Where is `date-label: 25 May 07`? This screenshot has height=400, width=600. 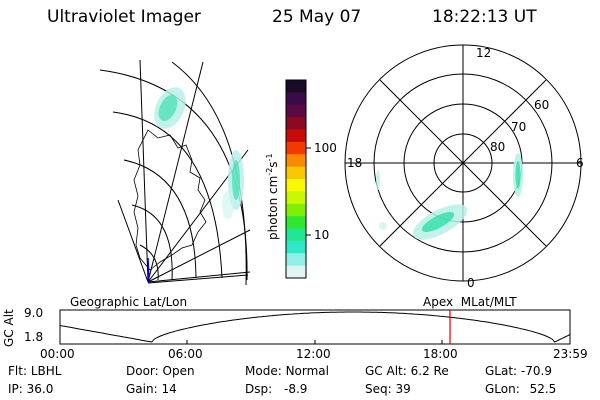
date-label: 25 May 07 is located at coordinates (317, 17).